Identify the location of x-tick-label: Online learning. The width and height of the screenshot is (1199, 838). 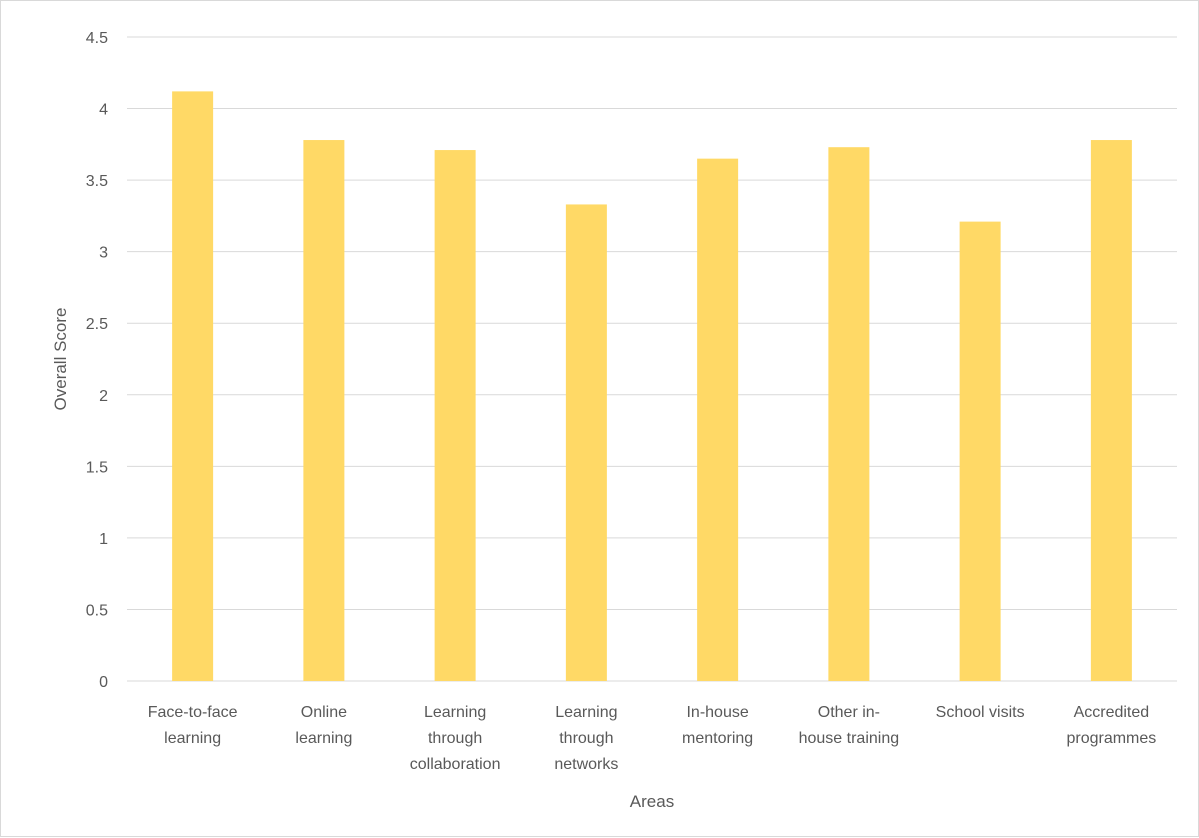
(323, 725).